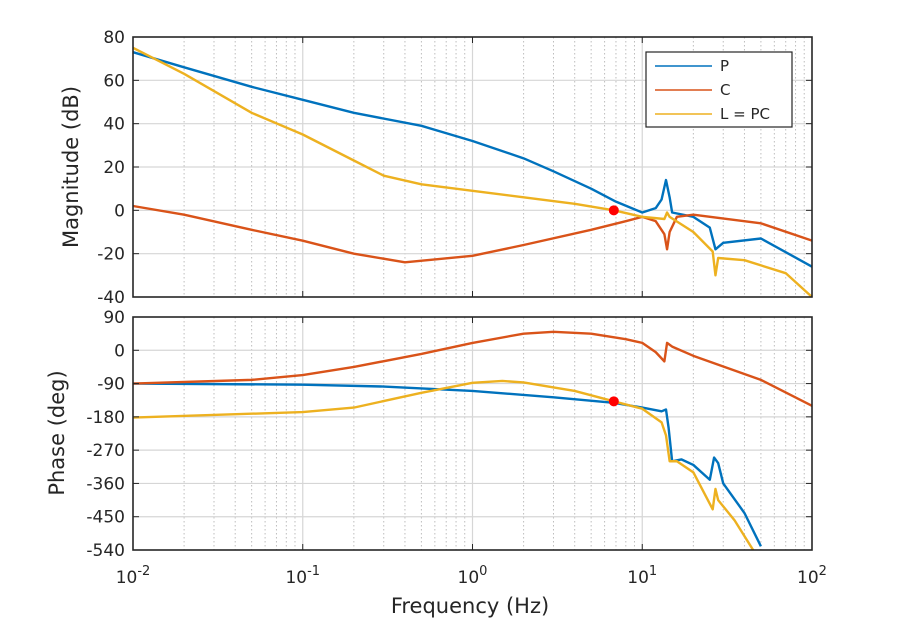 This screenshot has height=636, width=898. What do you see at coordinates (105, 451) in the screenshot?
I see `phase-ytick-label: -270` at bounding box center [105, 451].